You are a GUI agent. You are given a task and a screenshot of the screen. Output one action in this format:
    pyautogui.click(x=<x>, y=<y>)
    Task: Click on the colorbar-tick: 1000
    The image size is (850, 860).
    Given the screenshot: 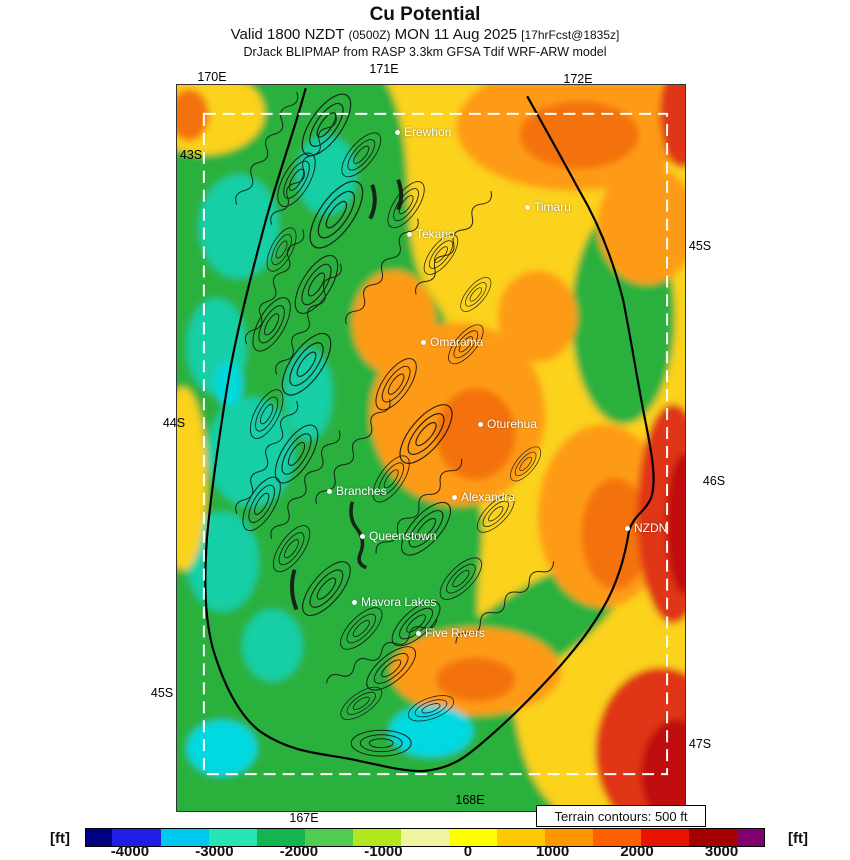 What is the action you would take?
    pyautogui.click(x=552, y=851)
    